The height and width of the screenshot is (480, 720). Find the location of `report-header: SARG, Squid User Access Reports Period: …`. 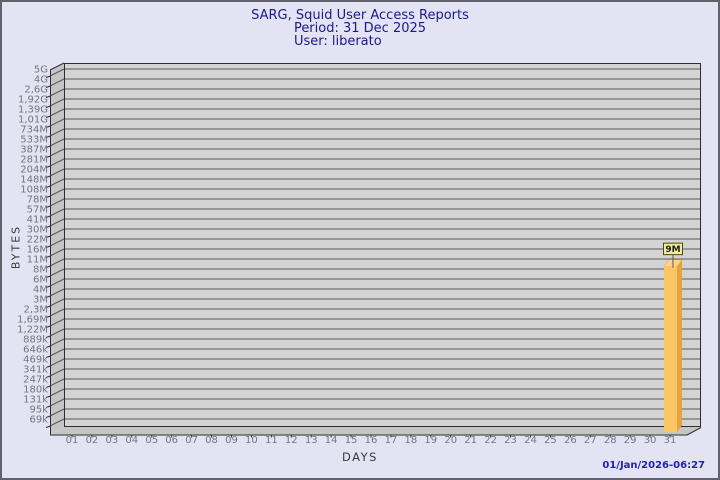

report-header: SARG, Squid User Access Reports Period: … is located at coordinates (360, 28).